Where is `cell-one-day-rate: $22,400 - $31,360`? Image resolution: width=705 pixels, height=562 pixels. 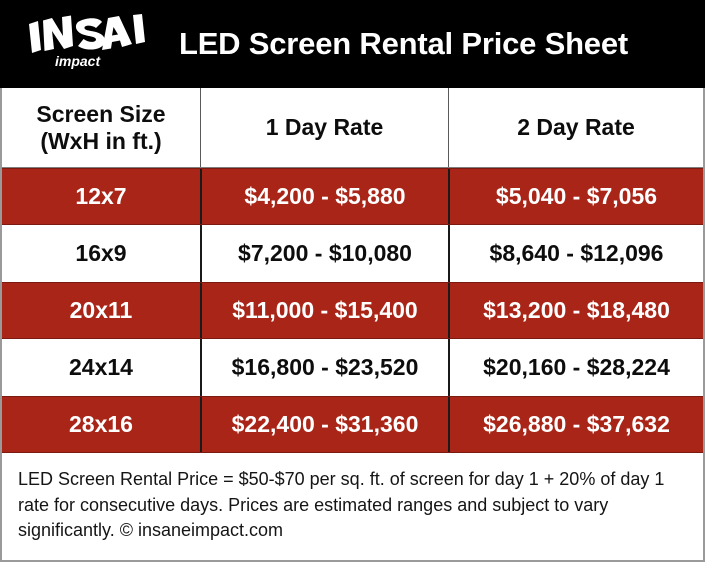
cell-one-day-rate: $22,400 - $31,360 is located at coordinates (324, 424).